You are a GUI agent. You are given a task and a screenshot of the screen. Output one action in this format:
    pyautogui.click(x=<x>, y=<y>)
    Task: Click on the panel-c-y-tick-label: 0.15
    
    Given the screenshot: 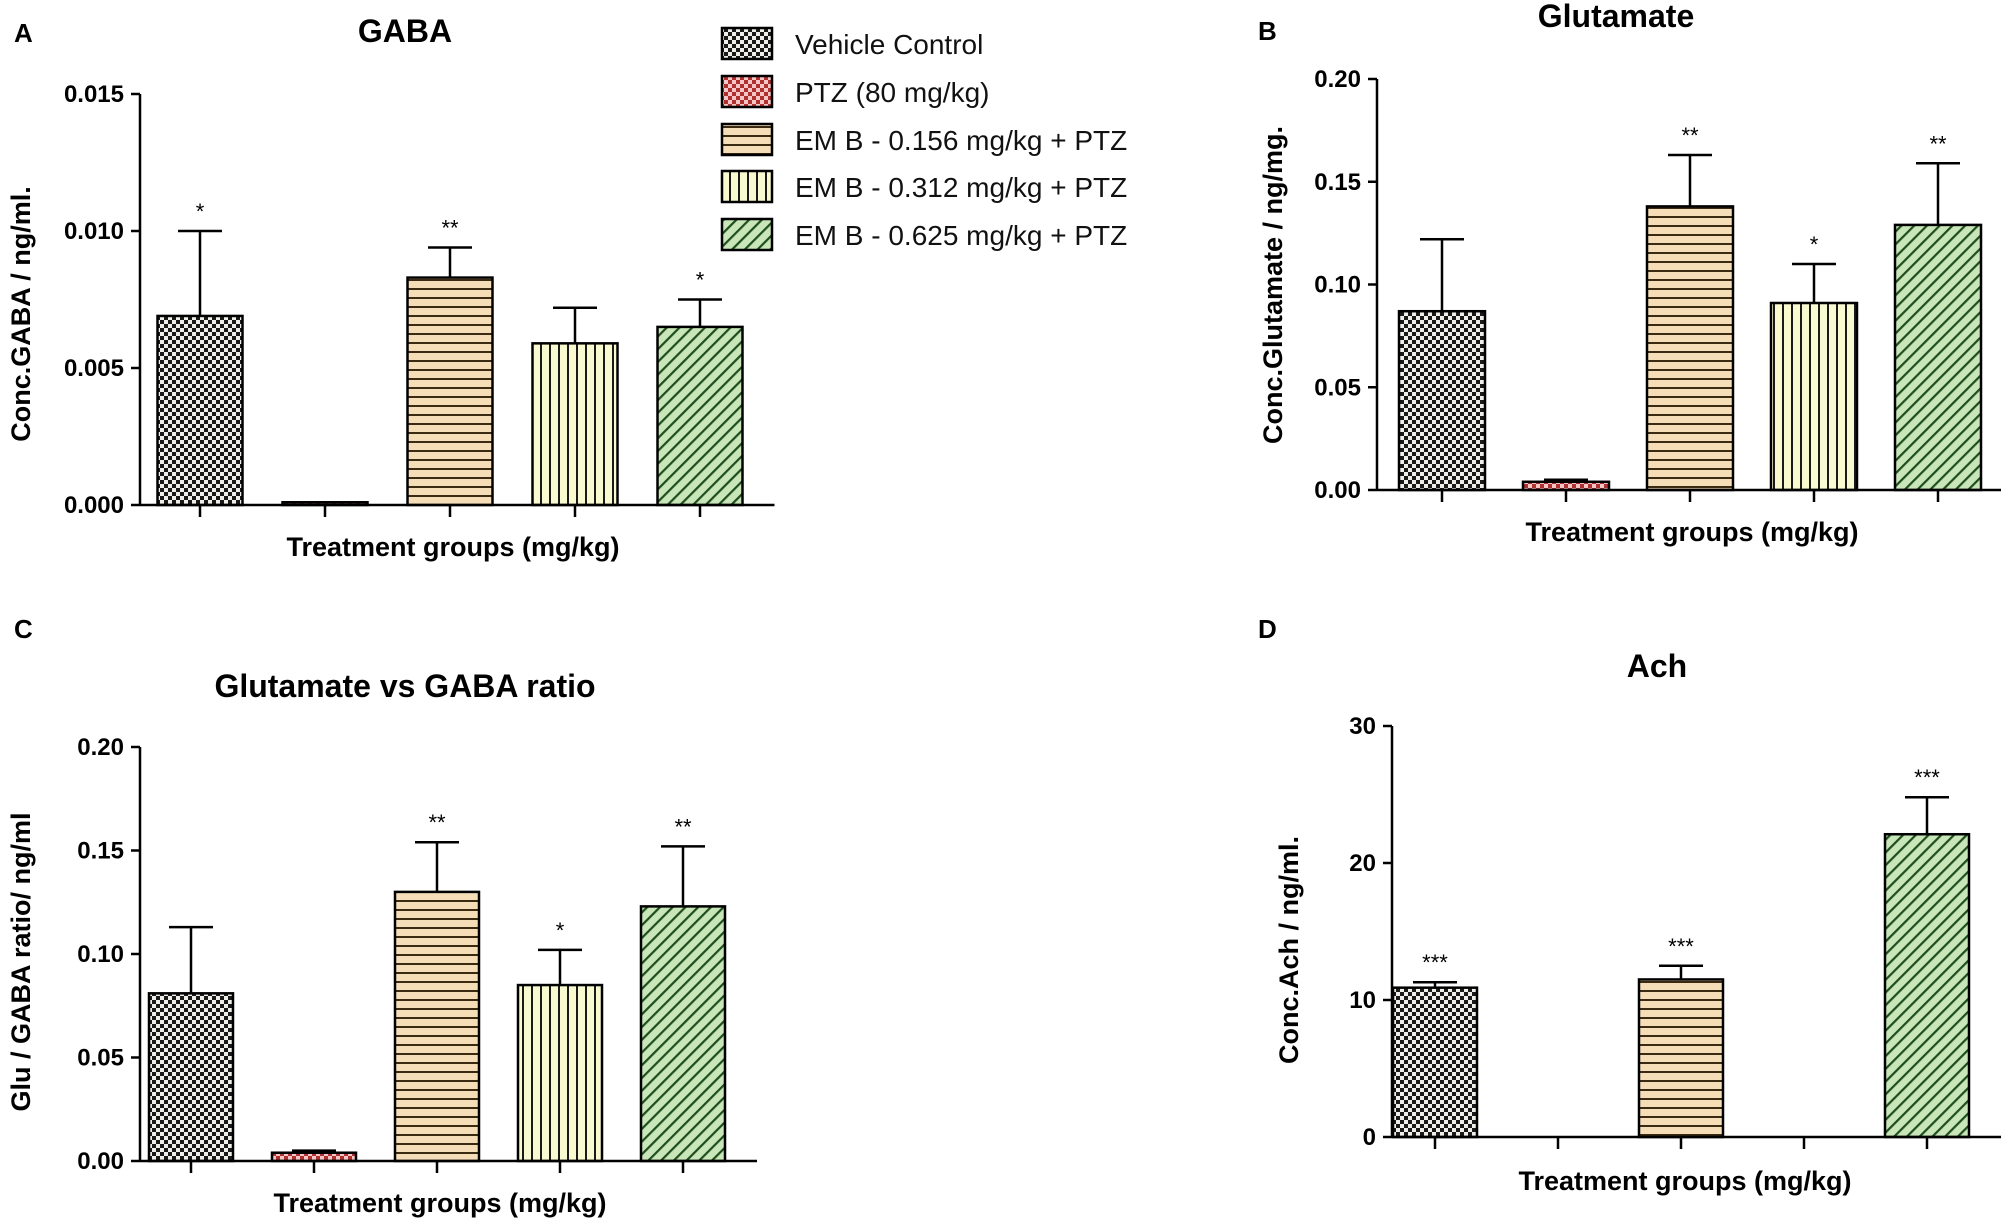 What is the action you would take?
    pyautogui.click(x=100, y=851)
    